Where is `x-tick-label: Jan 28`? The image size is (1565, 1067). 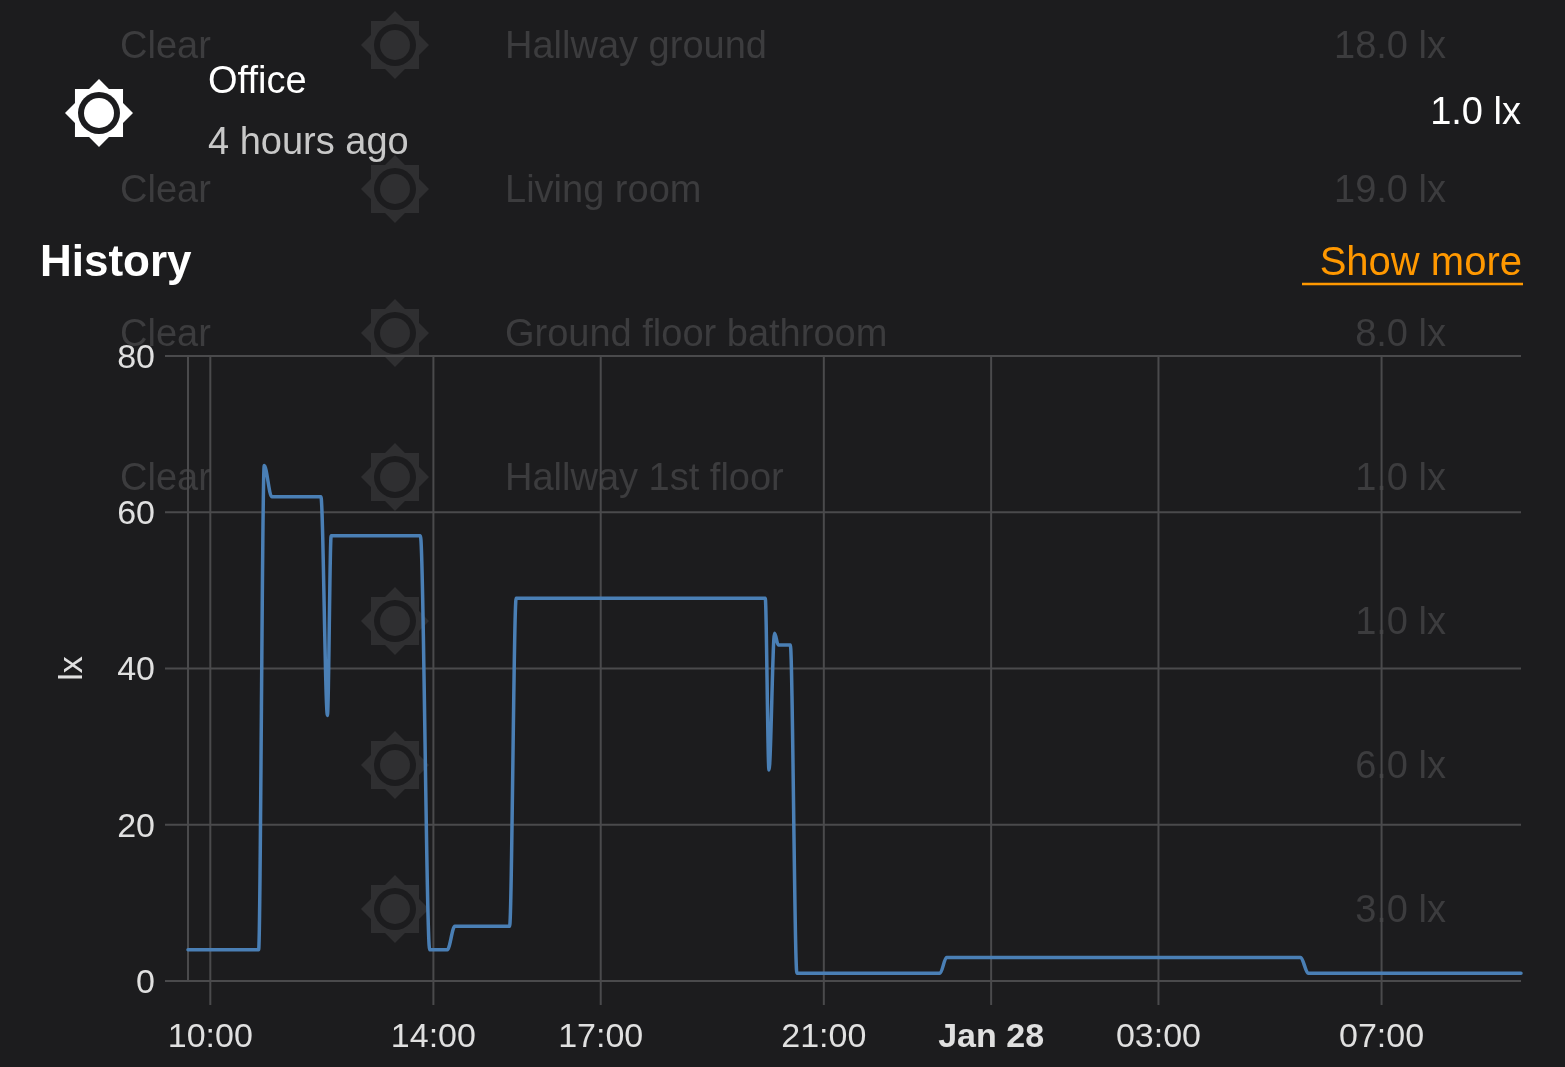
x-tick-label: Jan 28 is located at coordinates (991, 1034).